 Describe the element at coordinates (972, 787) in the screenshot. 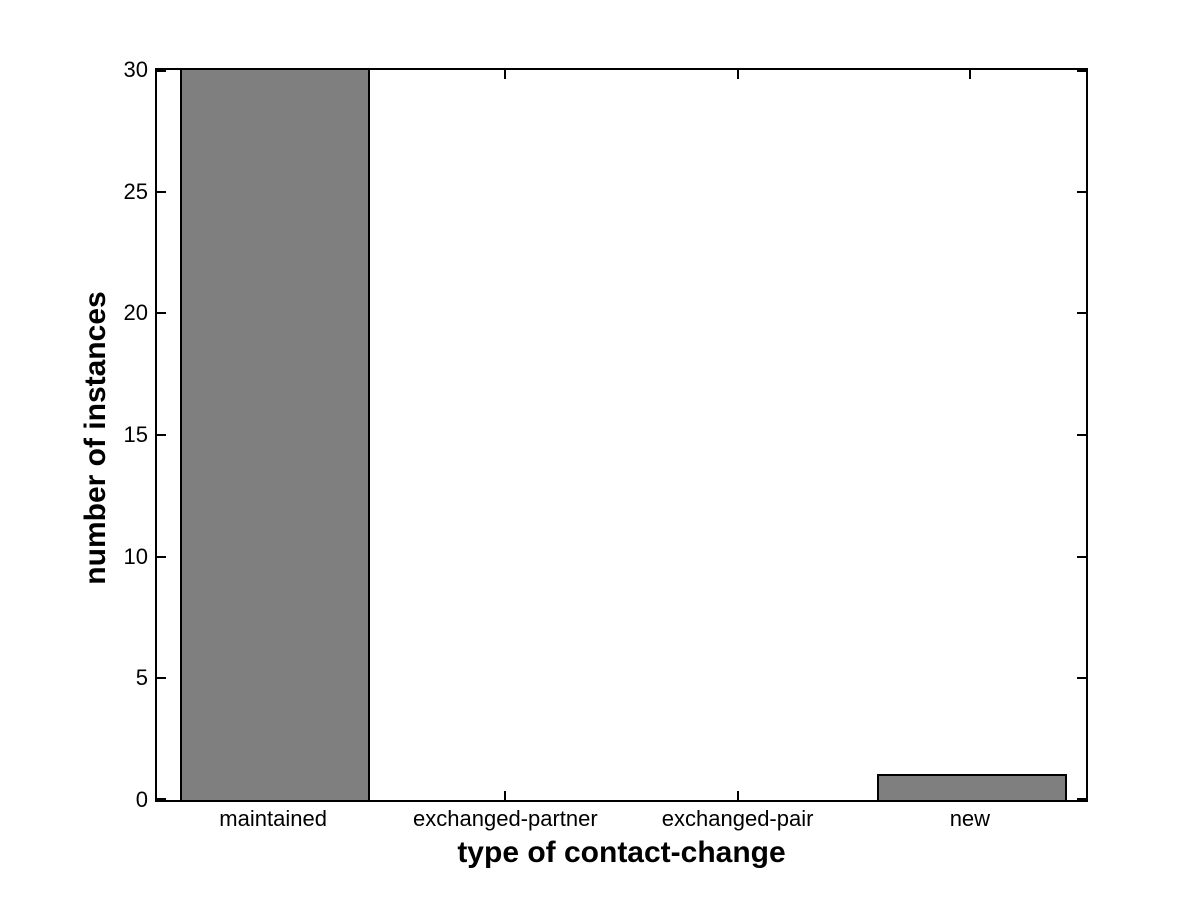

I see `bar-new` at that location.